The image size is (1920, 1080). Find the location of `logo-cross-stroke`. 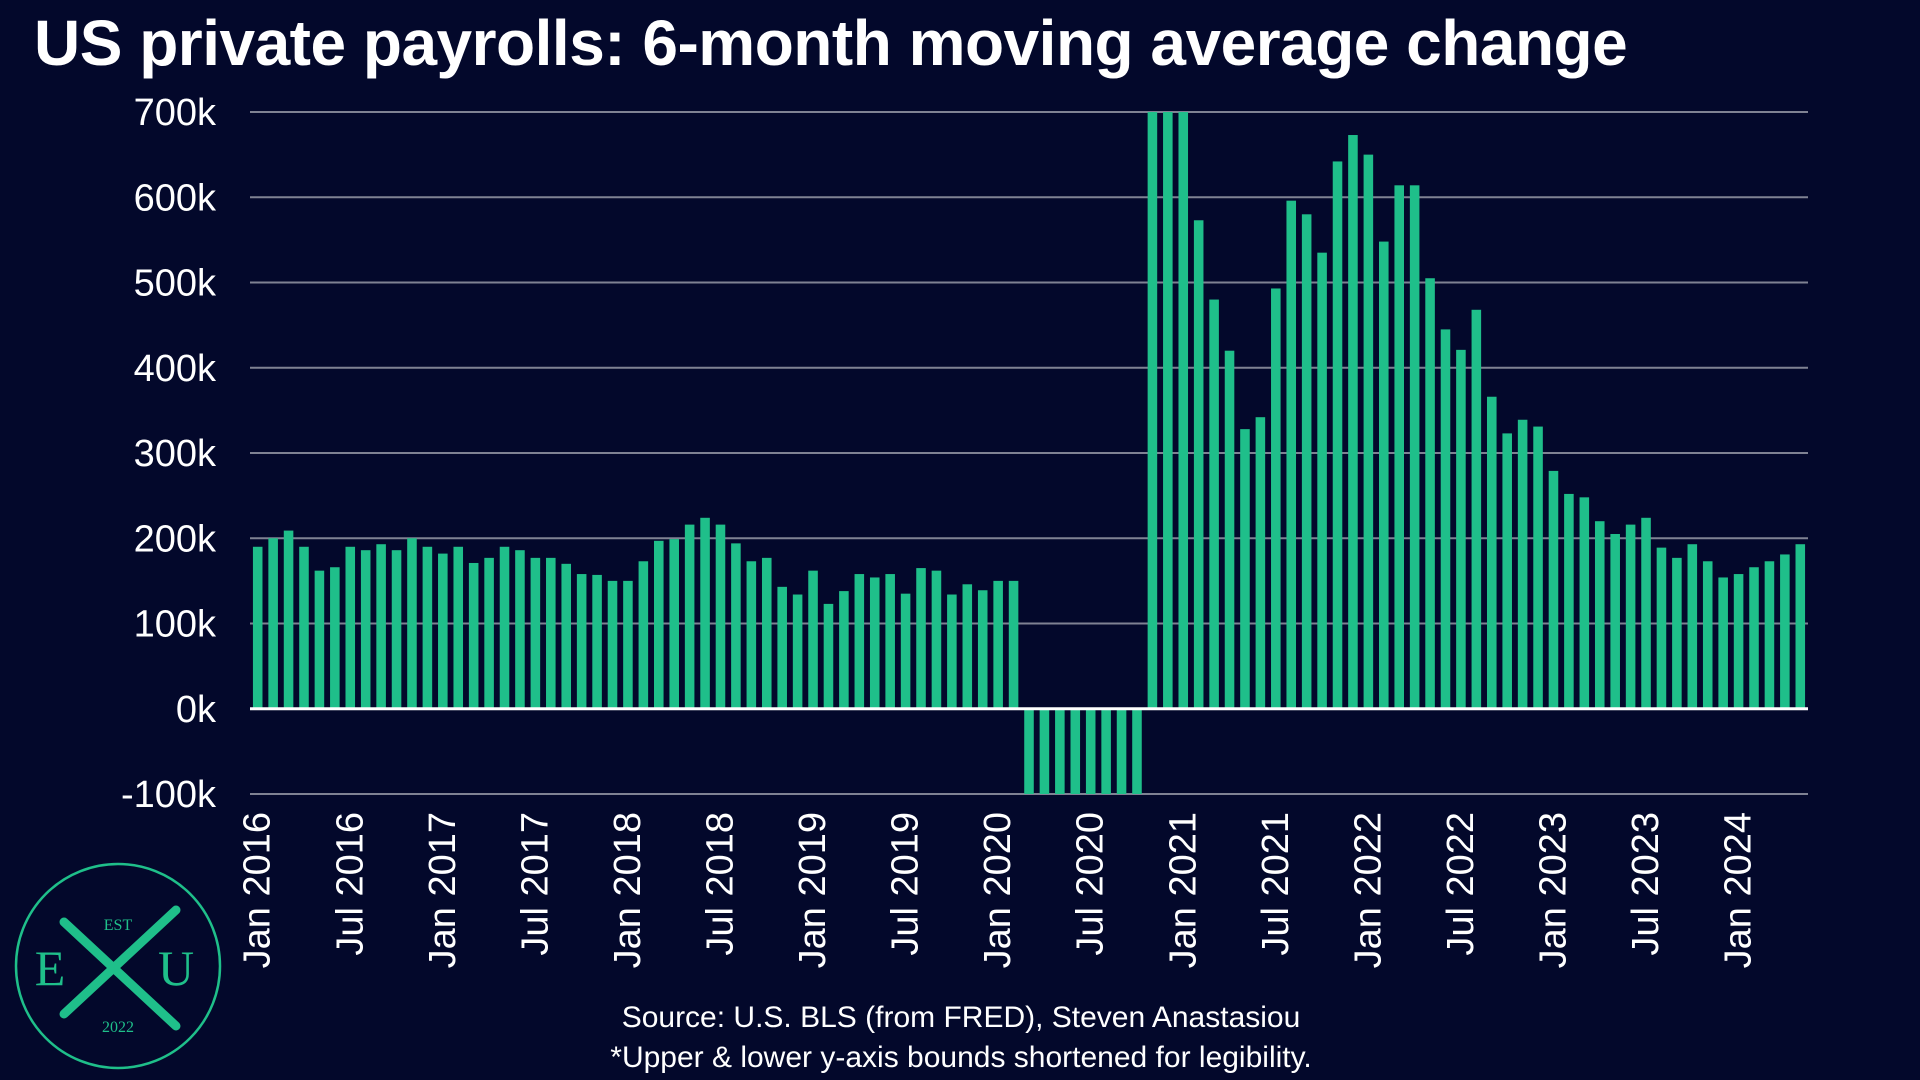

logo-cross-stroke is located at coordinates (120, 974).